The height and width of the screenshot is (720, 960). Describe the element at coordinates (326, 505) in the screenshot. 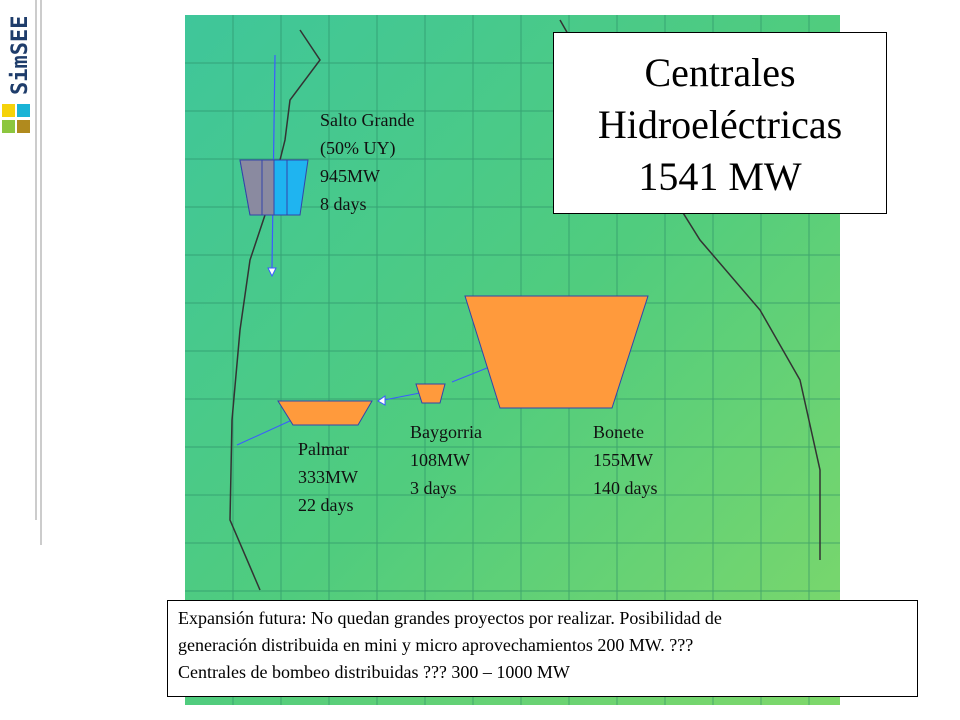

I see `plant-label: 22 days` at that location.